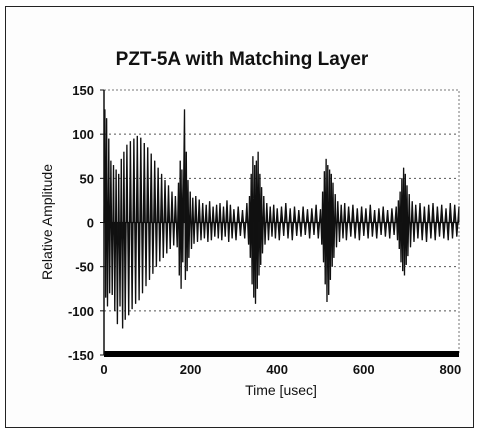  I want to click on x-tick-label: 400, so click(277, 369).